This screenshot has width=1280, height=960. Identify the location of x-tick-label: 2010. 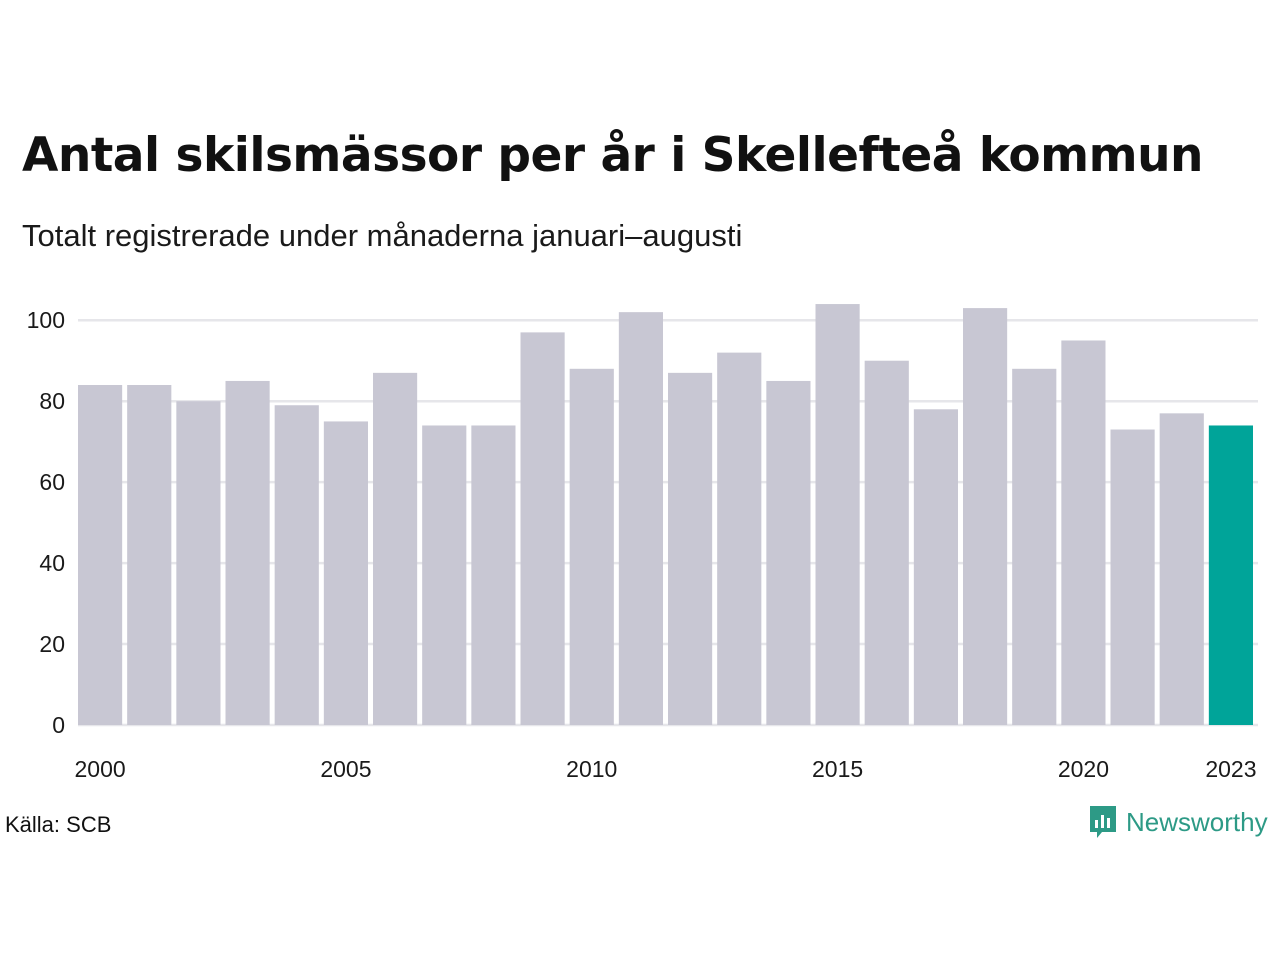
(591, 769).